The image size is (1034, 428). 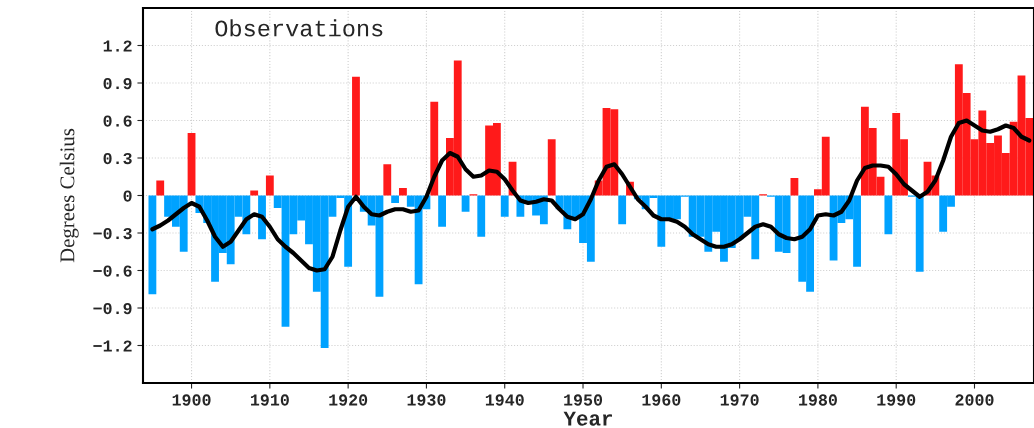 What do you see at coordinates (583, 400) in the screenshot?
I see `x-tick-label: 1950` at bounding box center [583, 400].